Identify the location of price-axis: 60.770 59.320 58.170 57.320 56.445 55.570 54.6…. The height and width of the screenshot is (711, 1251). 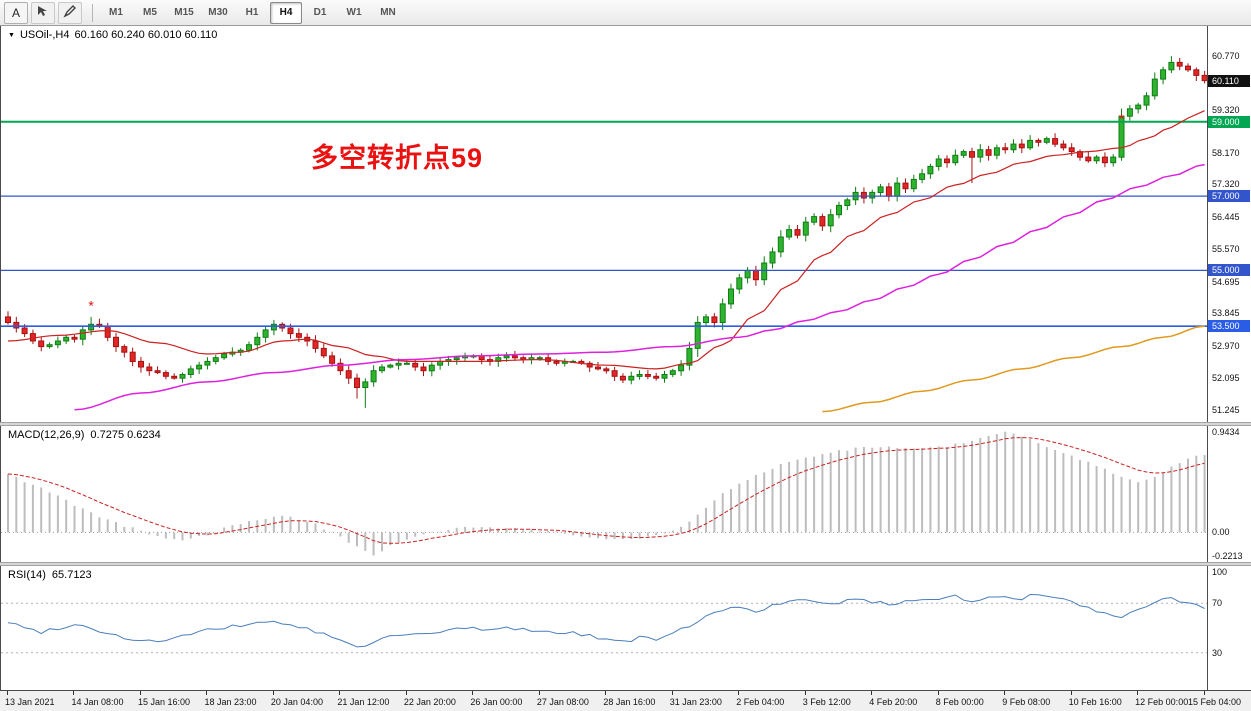
(1229, 224).